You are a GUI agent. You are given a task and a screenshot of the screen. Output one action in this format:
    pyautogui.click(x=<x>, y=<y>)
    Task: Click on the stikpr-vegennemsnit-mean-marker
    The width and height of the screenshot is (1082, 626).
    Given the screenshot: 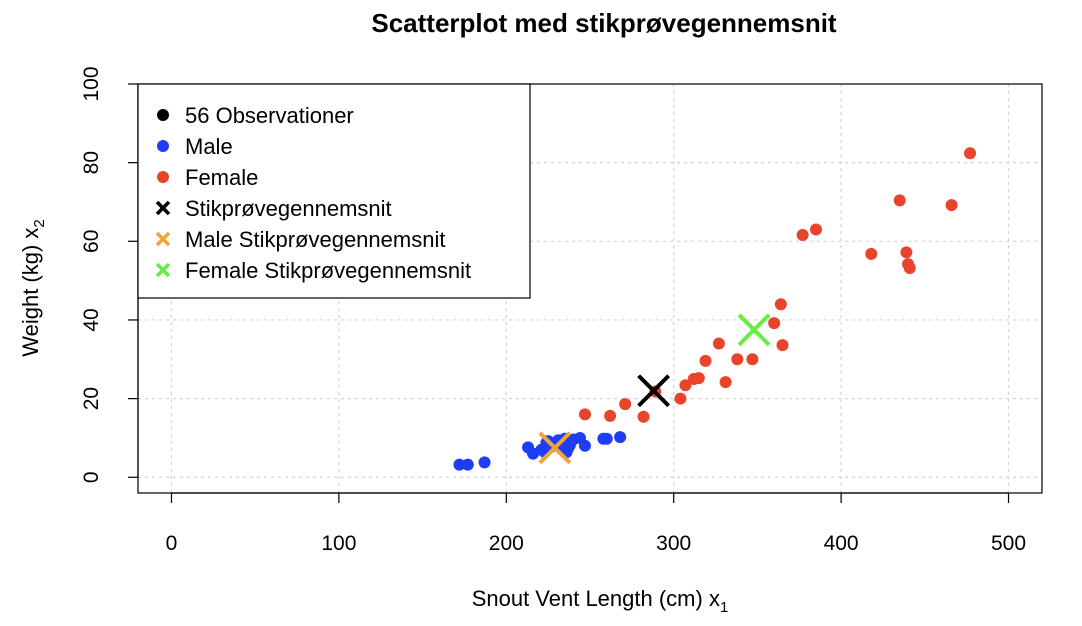 What is the action you would take?
    pyautogui.click(x=654, y=391)
    